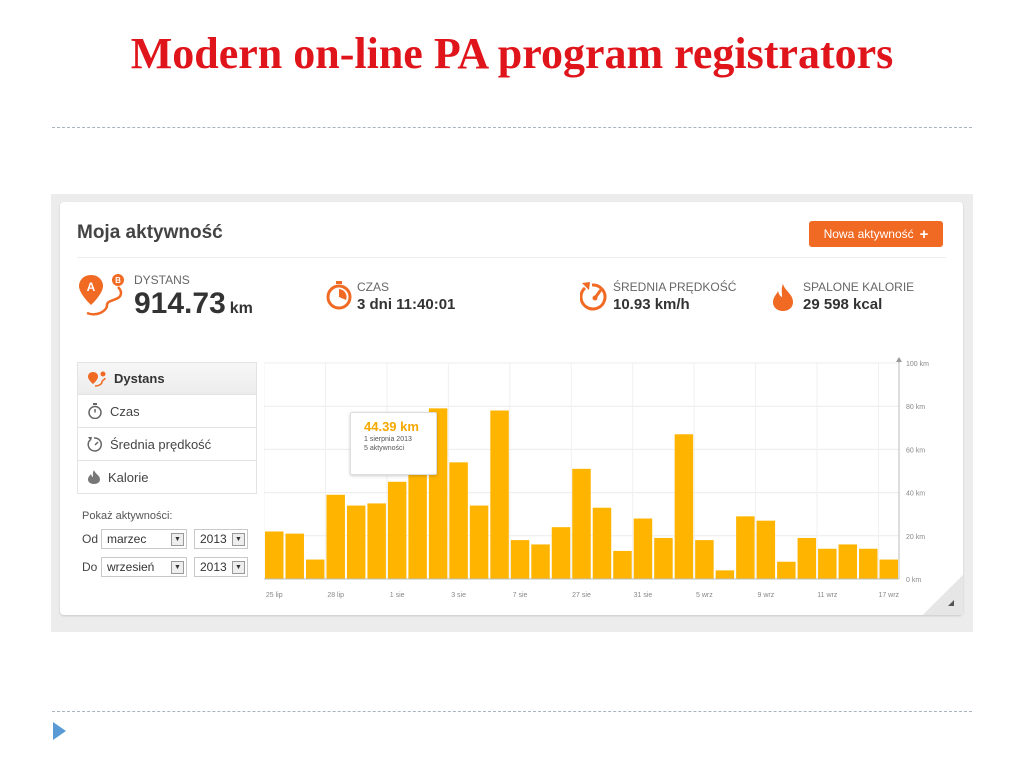  Describe the element at coordinates (943, 595) in the screenshot. I see `resize-corner` at that location.